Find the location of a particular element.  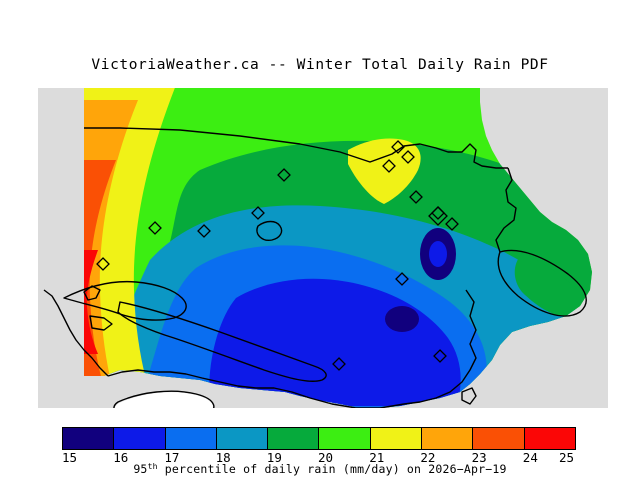

colorbar-tick-20: 20 is located at coordinates (326, 457).